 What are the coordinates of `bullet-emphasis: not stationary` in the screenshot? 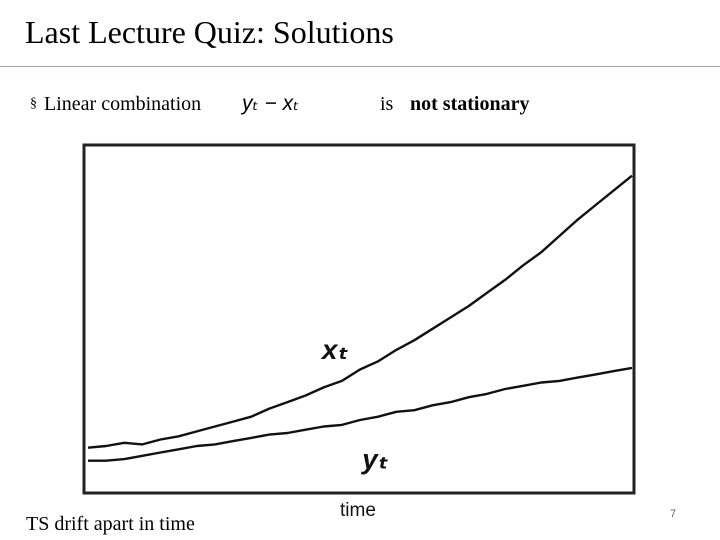 It's located at (470, 104).